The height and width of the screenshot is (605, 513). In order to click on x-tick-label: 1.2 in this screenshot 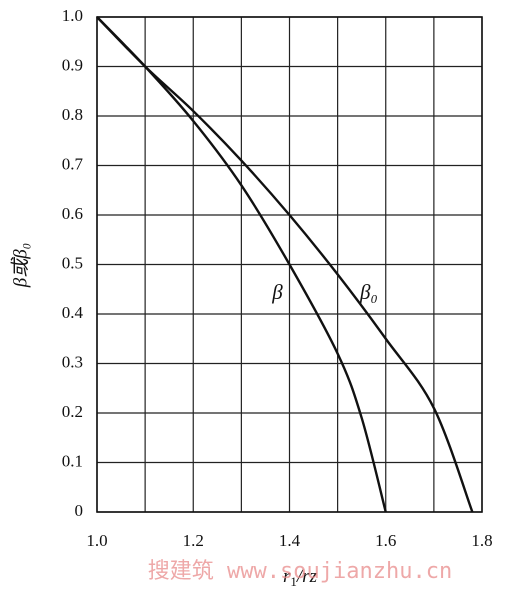, I will do `click(193, 540)`.